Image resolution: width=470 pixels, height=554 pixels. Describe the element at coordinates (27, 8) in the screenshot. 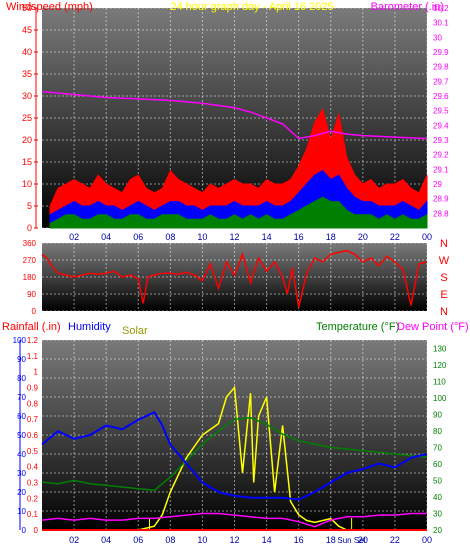

I see `wind-y-tick: 50` at that location.